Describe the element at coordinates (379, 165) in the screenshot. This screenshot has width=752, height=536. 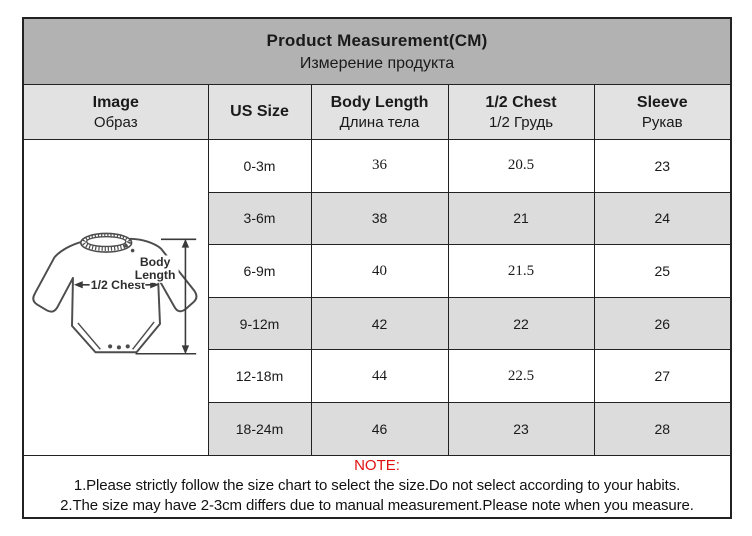
I see `body-length-cell: 36` at that location.